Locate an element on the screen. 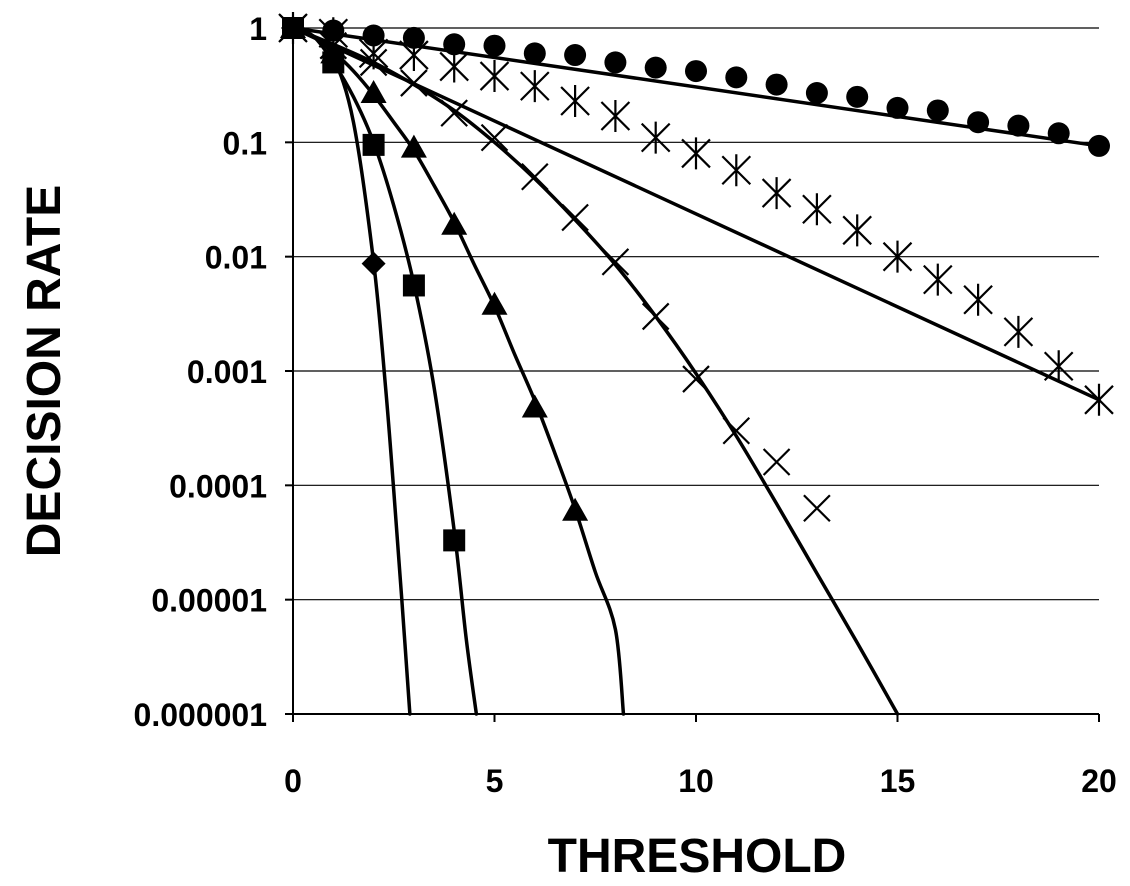  x-tick-label: 10 is located at coordinates (696, 781).